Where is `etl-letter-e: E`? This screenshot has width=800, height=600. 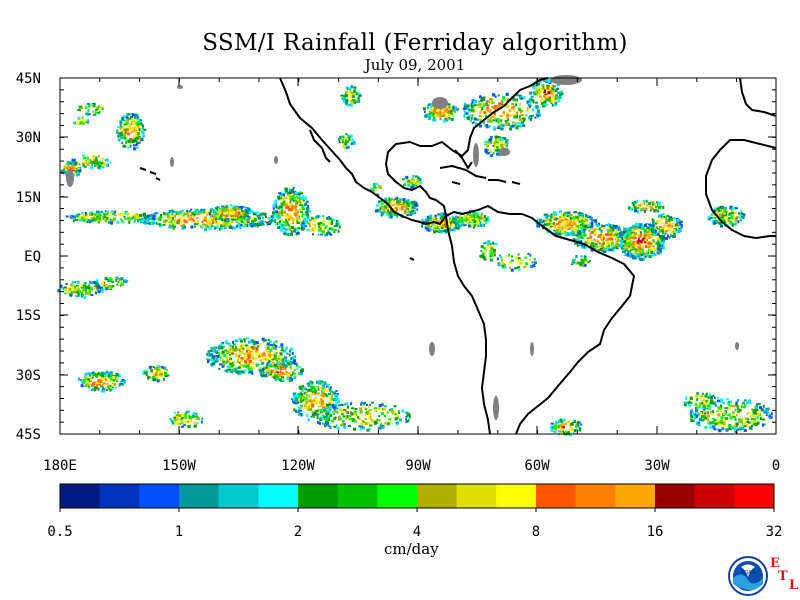
etl-letter-e: E is located at coordinates (775, 563).